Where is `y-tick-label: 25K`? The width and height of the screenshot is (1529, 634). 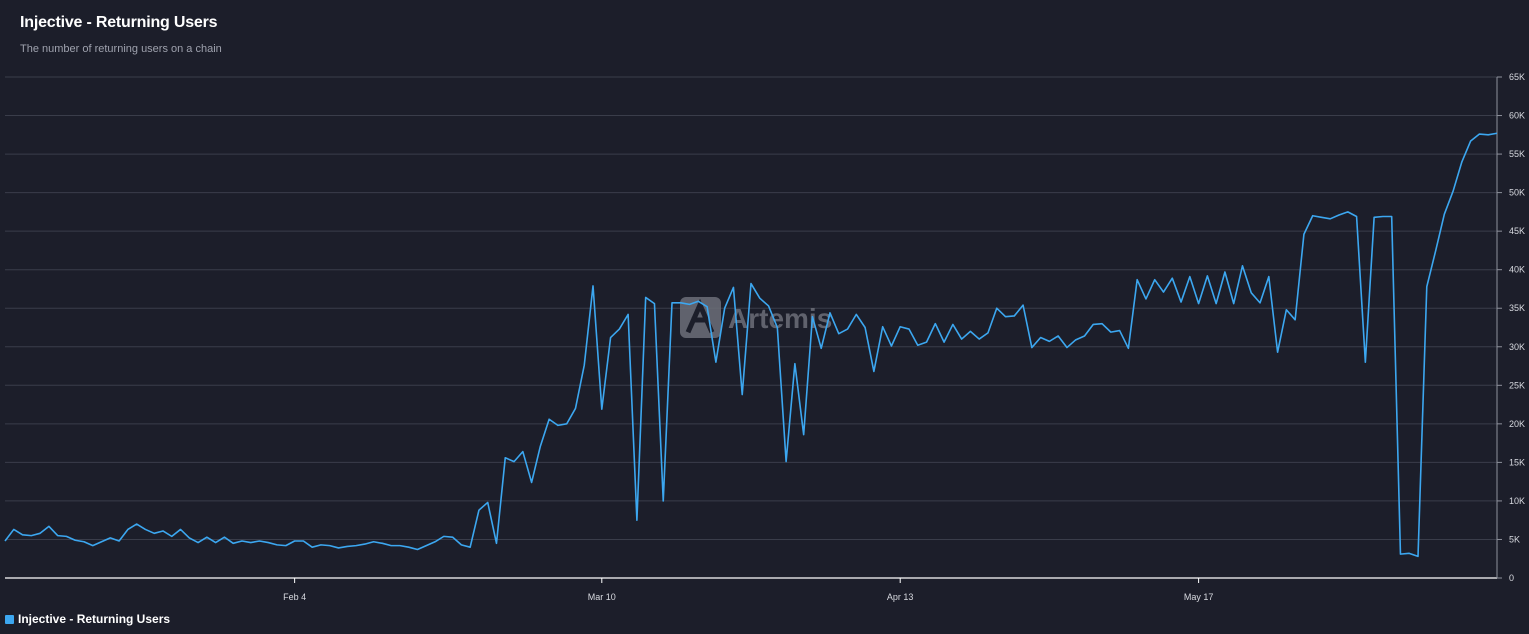 y-tick-label: 25K is located at coordinates (1517, 385).